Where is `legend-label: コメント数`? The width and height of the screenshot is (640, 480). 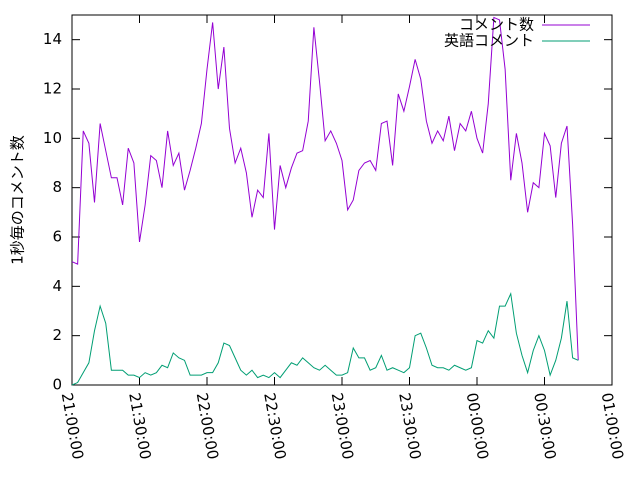
legend-label: コメント数 is located at coordinates (496, 25).